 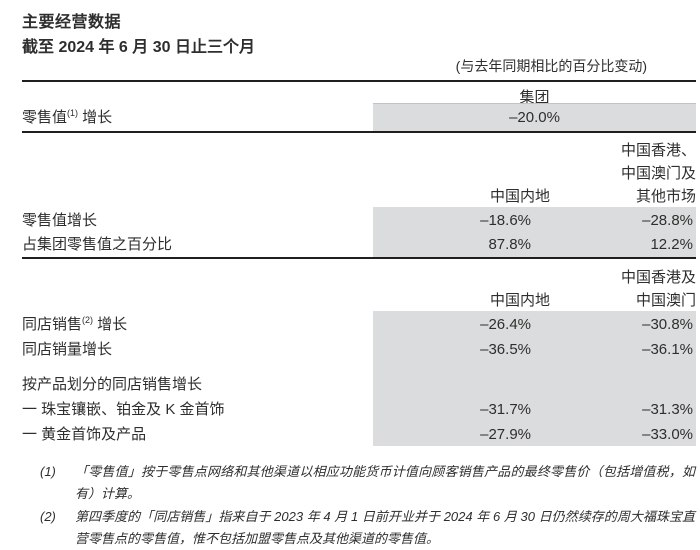 I want to click on cell-hk-macau: –33.0%, so click(x=667, y=434).